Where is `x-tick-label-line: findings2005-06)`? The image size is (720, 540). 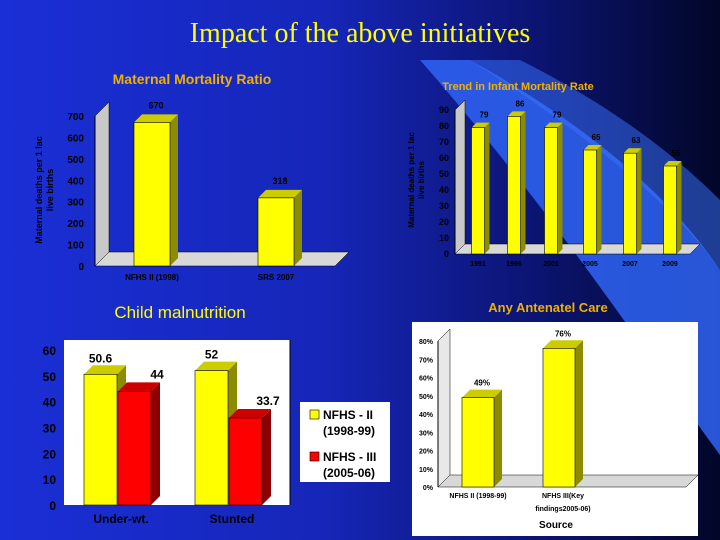 x-tick-label-line: findings2005-06) is located at coordinates (562, 509).